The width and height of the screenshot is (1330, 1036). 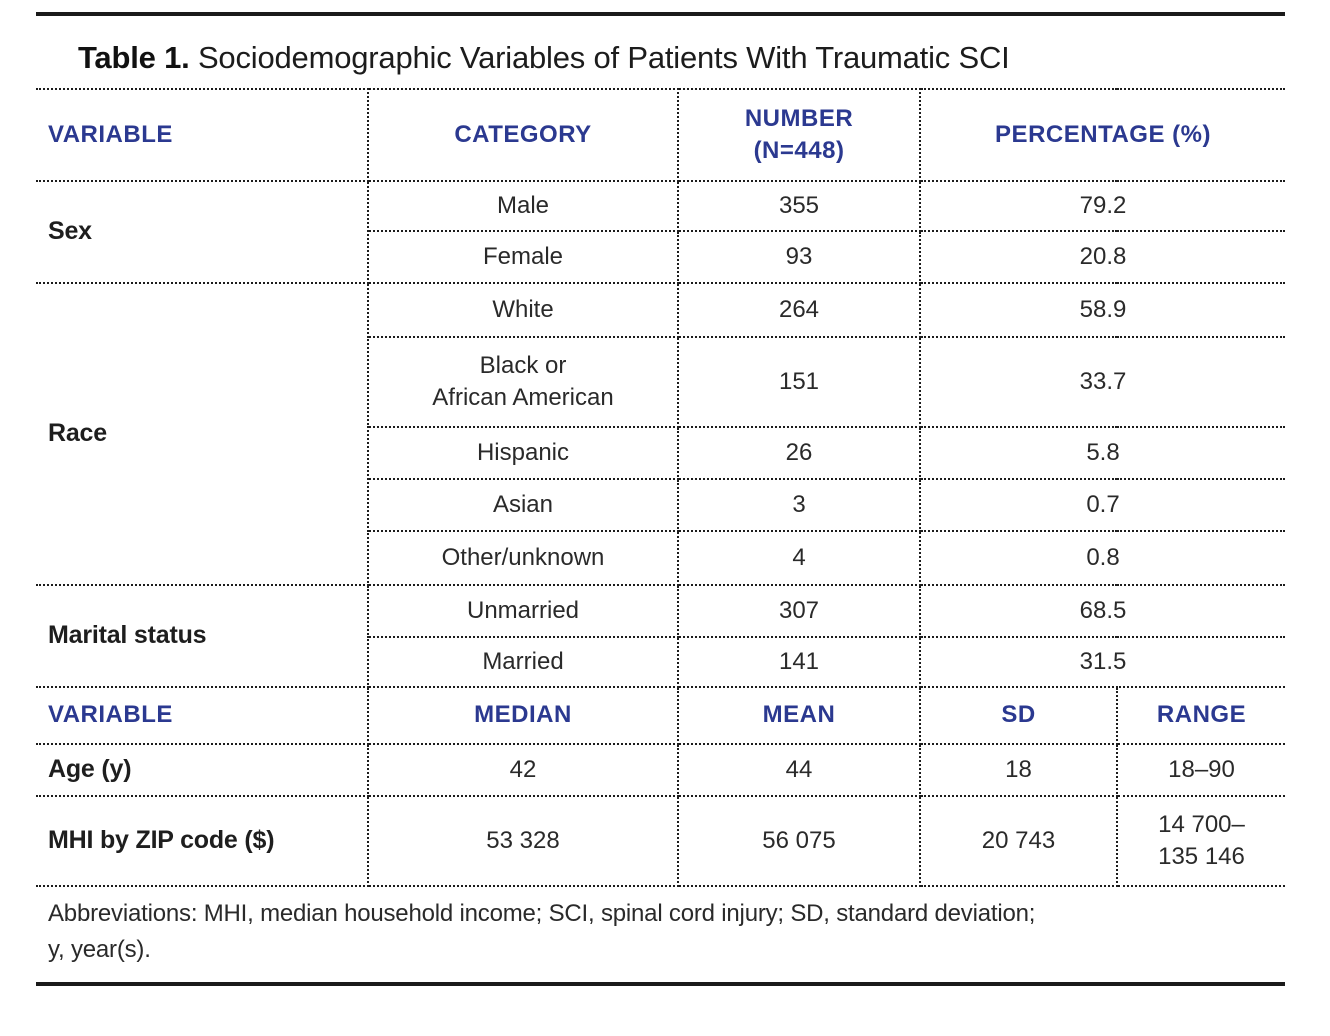 What do you see at coordinates (202, 770) in the screenshot?
I see `variable-cell: Age (y)` at bounding box center [202, 770].